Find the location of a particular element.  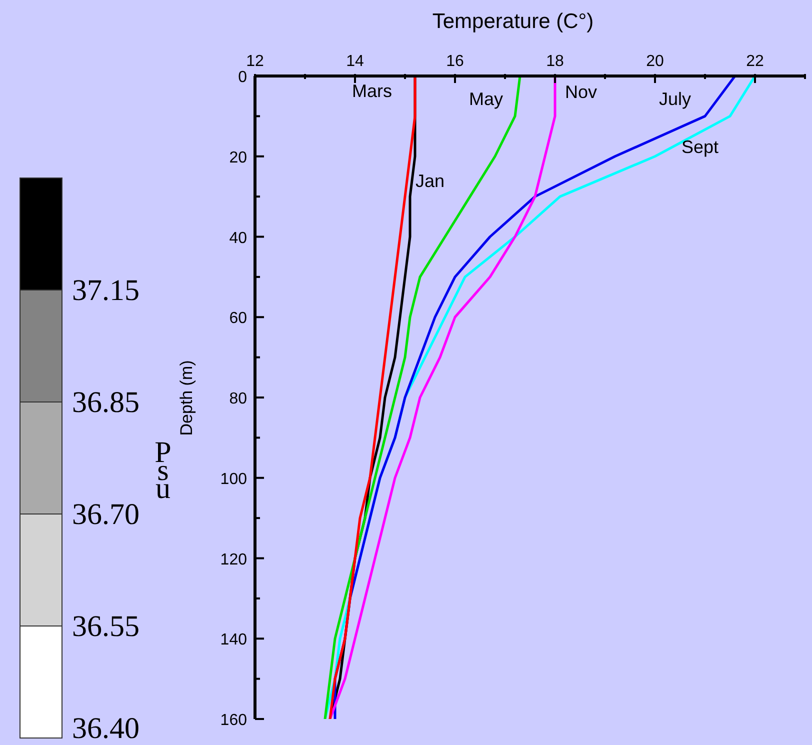

x-tick-label: 22 is located at coordinates (755, 61).